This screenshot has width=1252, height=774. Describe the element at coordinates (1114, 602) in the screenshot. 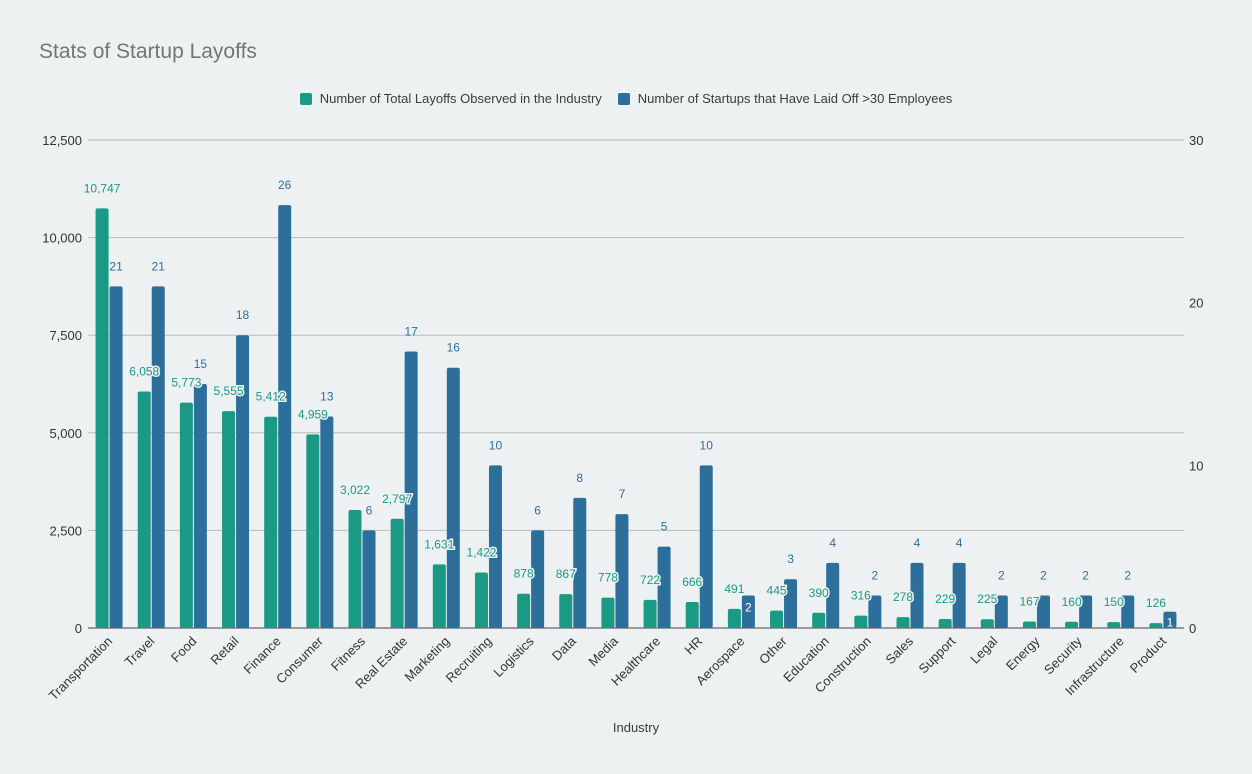

I see `data-label-layoffs: 150` at that location.